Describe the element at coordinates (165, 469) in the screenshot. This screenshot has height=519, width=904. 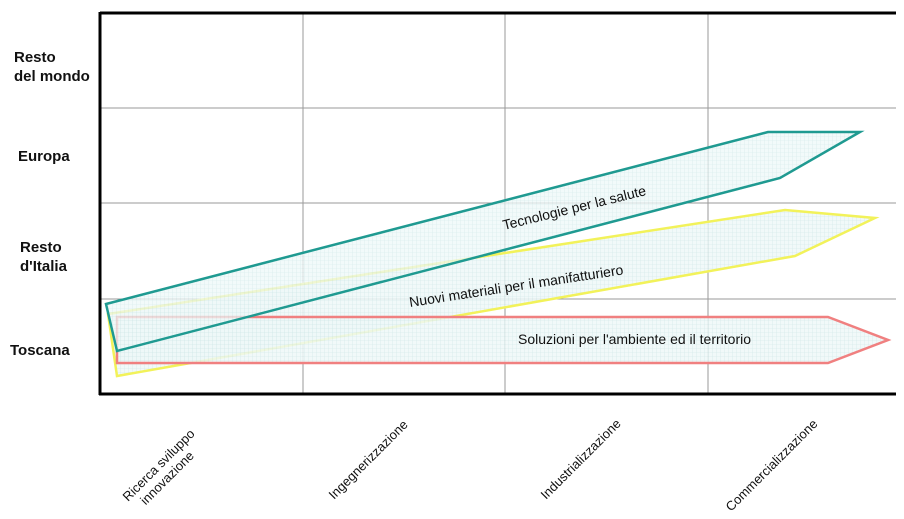
I see `column-label-ricerca: Ricerca sviluppo innovazione` at that location.